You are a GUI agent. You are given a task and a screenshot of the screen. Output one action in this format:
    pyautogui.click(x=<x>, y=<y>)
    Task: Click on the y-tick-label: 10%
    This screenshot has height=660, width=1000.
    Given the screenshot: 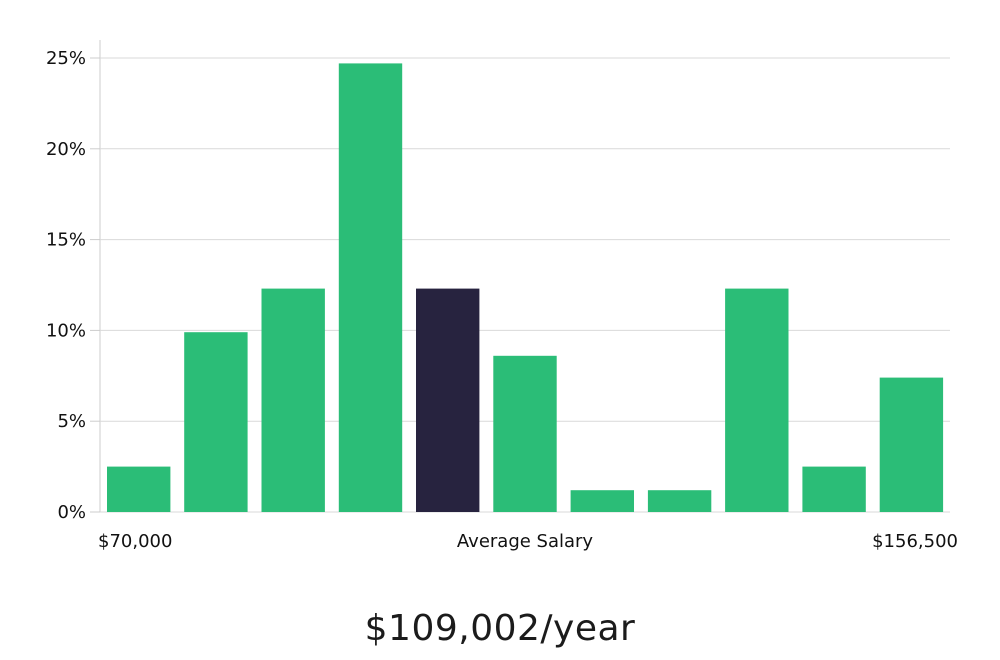 What is the action you would take?
    pyautogui.click(x=66, y=330)
    